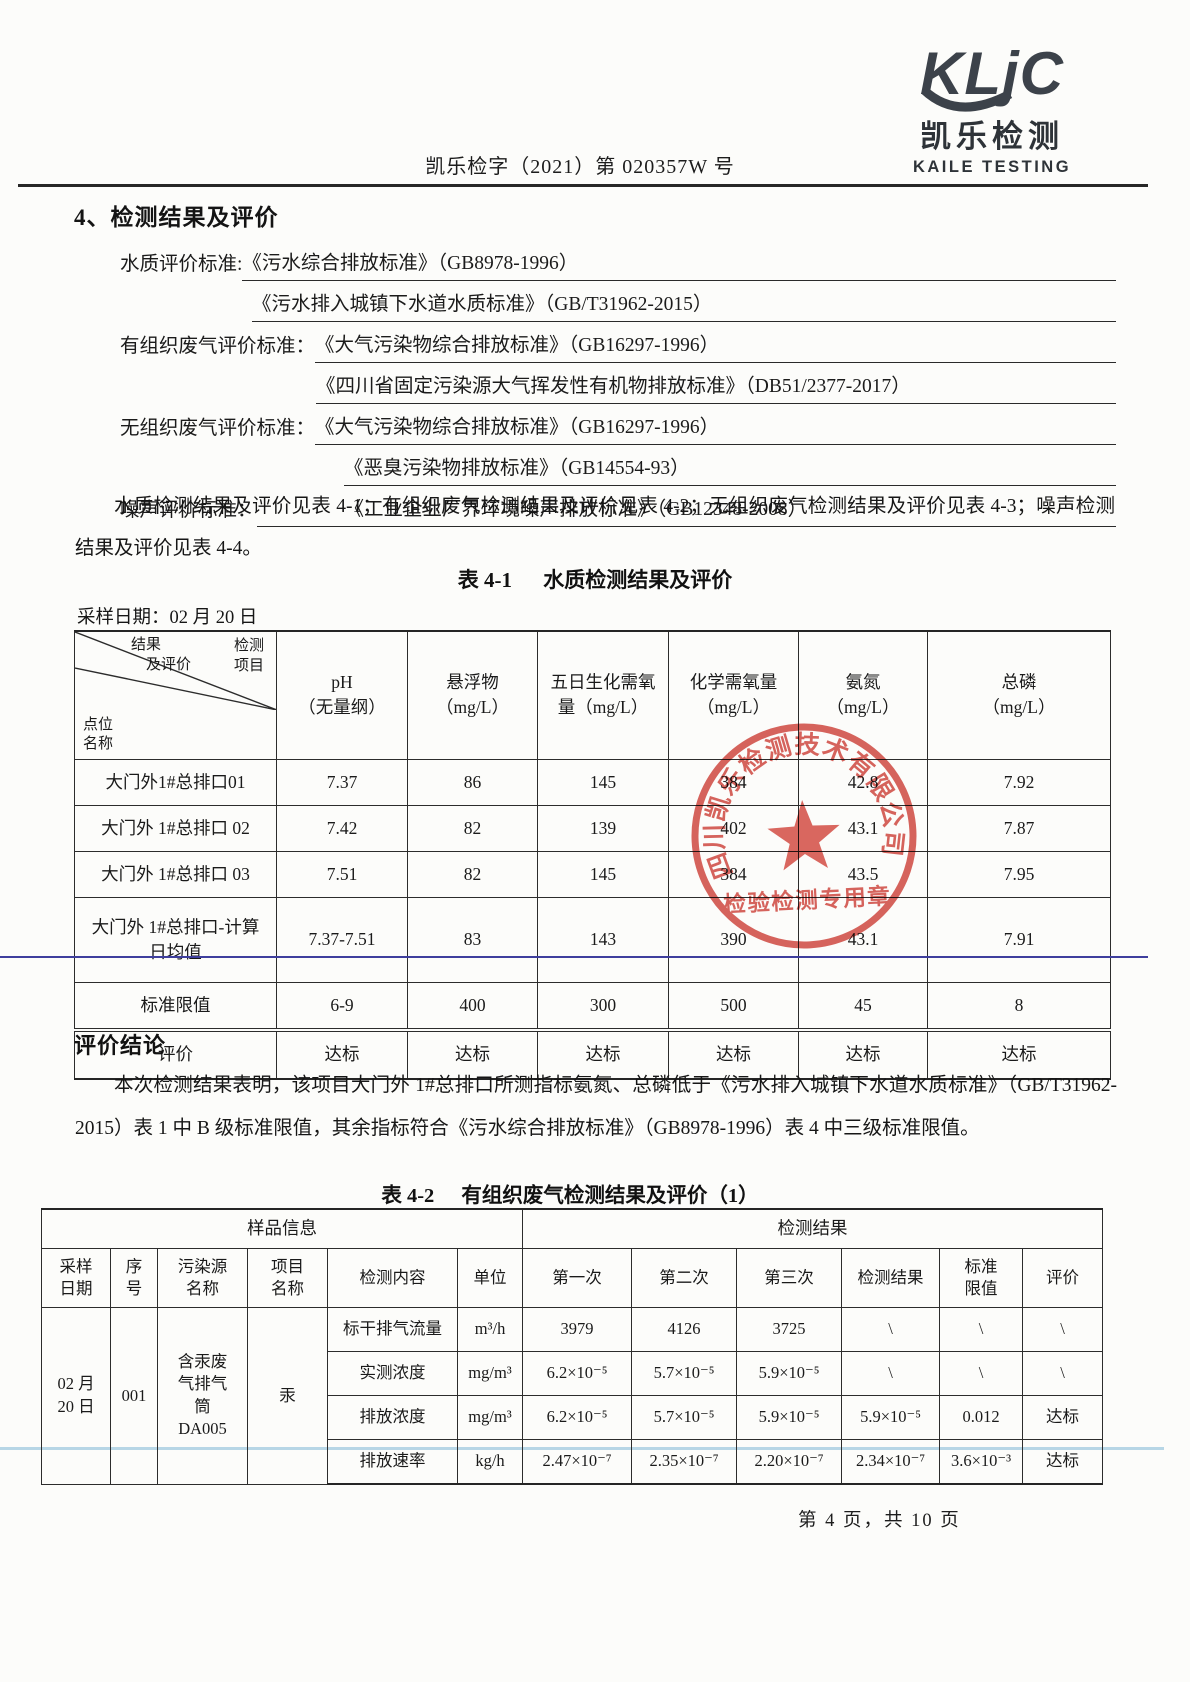 The width and height of the screenshot is (1190, 1682). I want to click on cell: 145, so click(603, 782).